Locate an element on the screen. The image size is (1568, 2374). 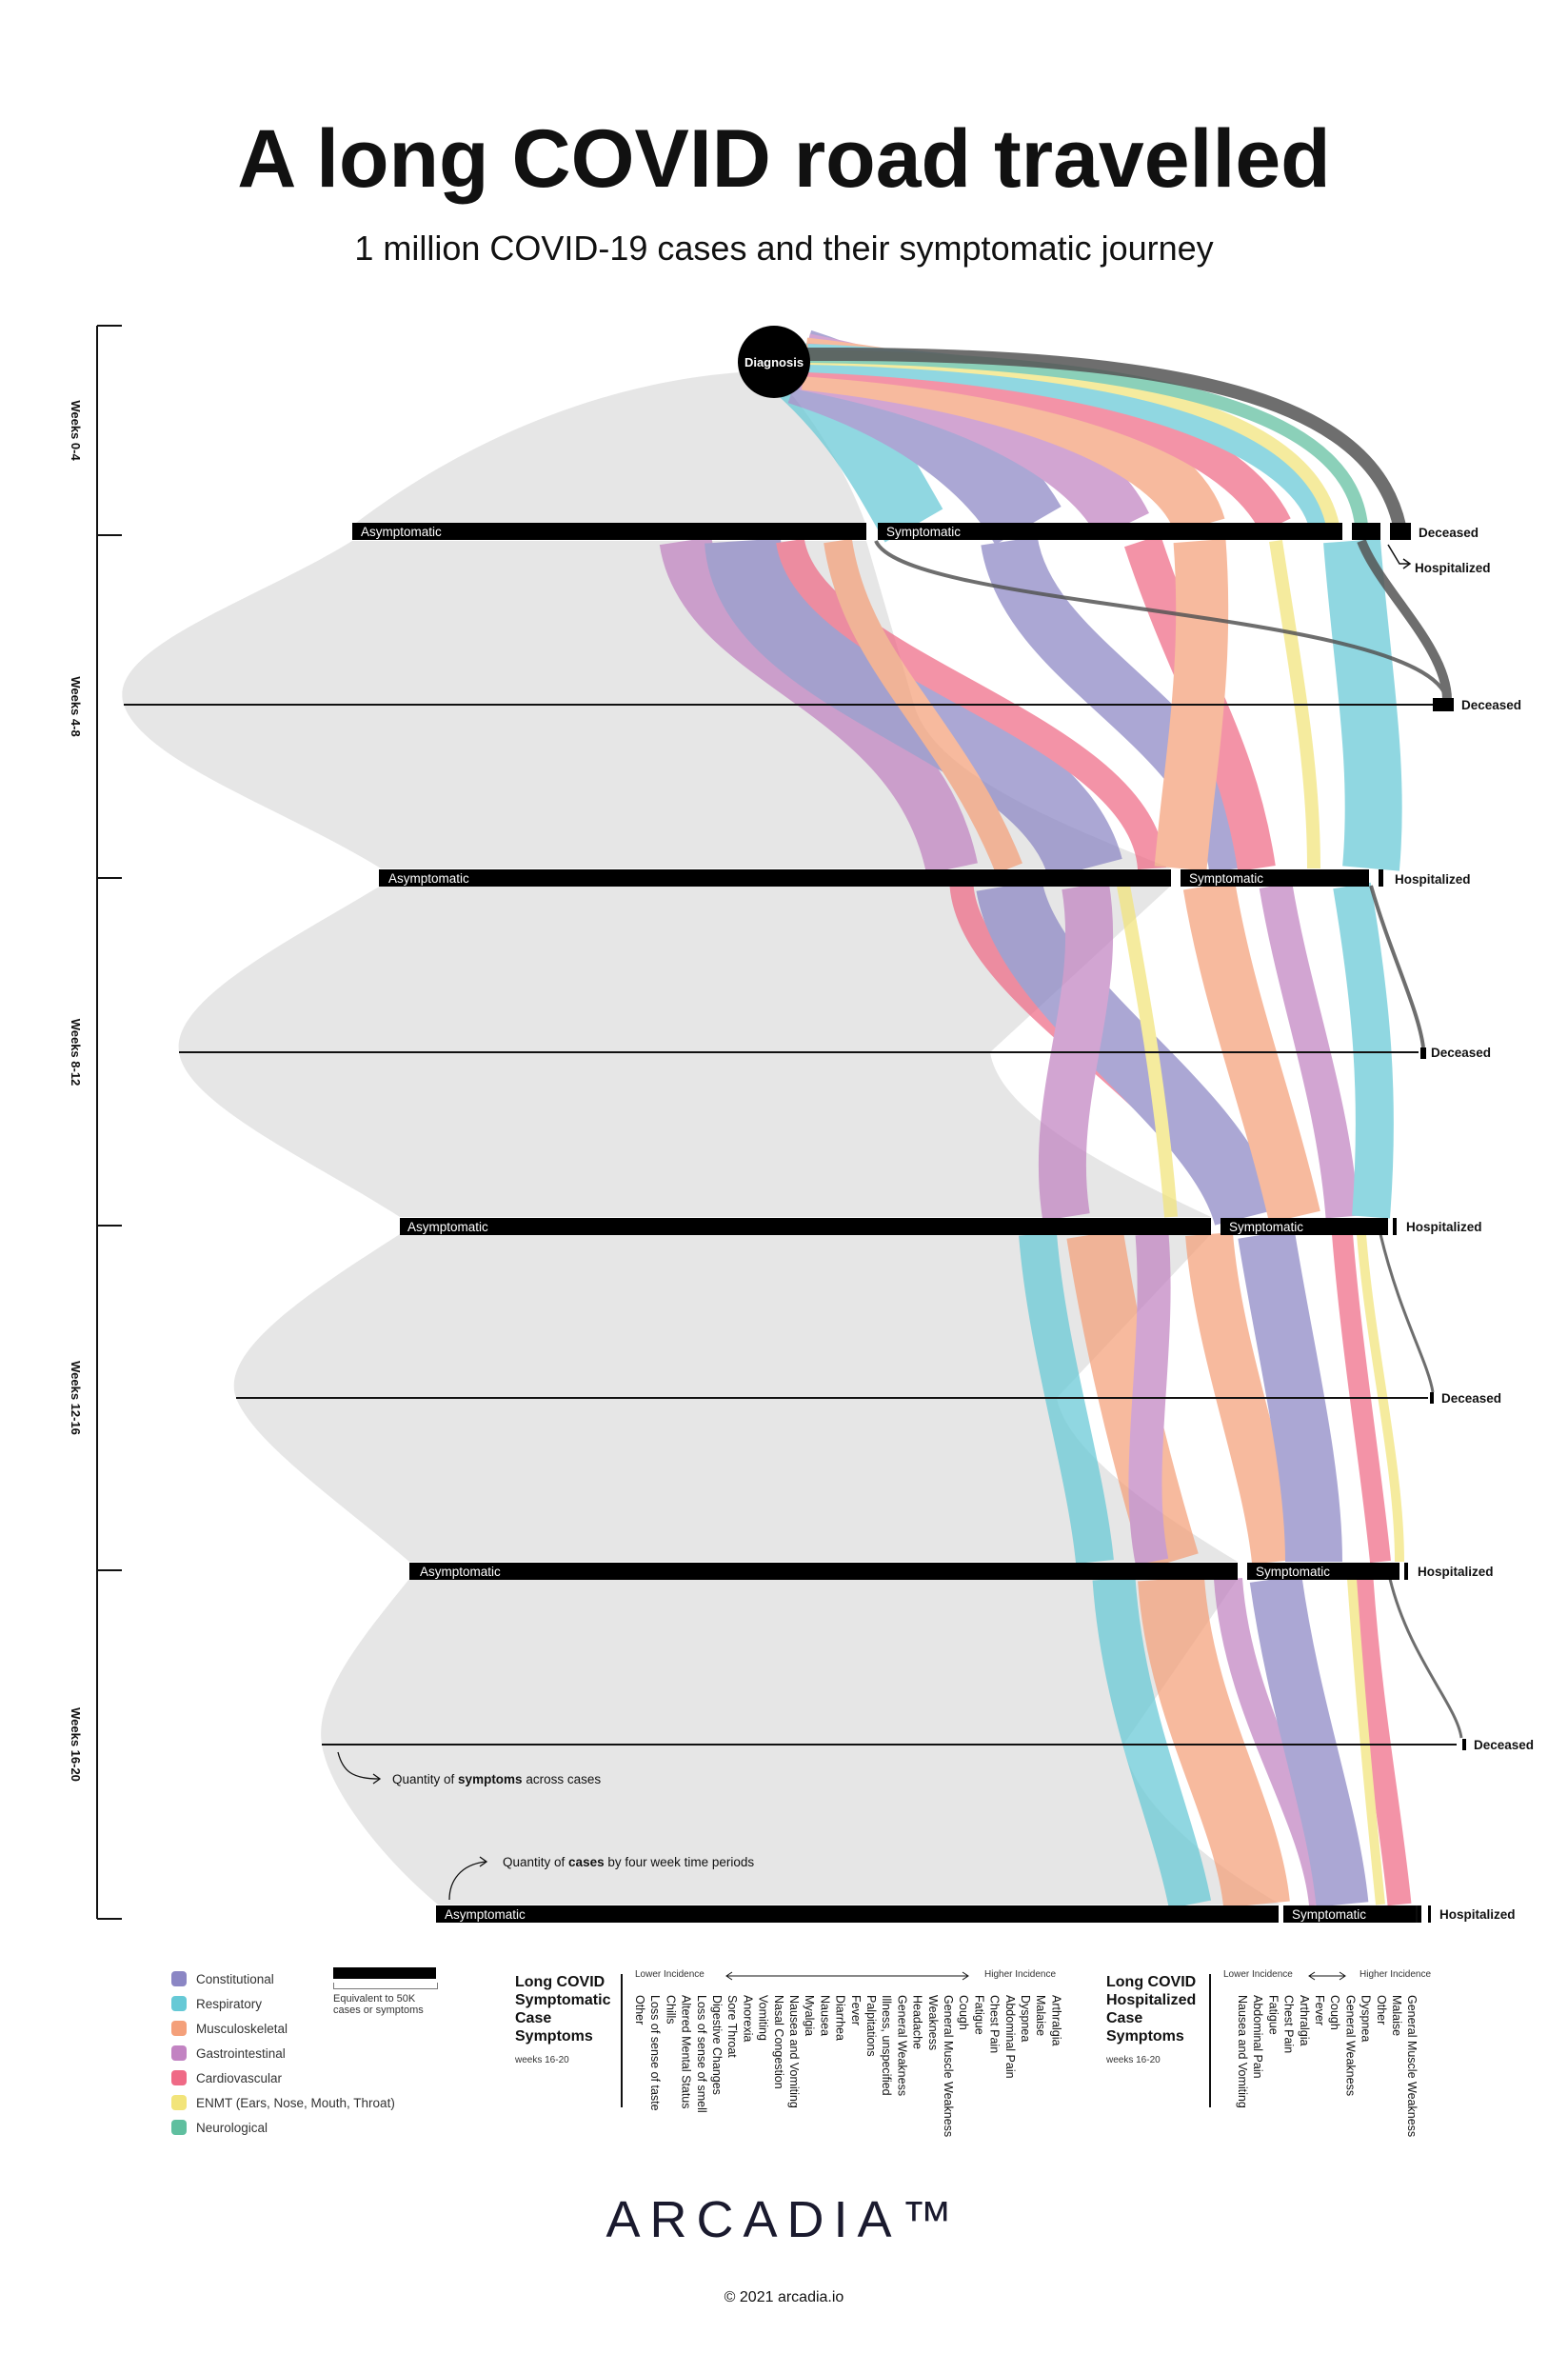
legend-item: Neurological is located at coordinates (283, 2127).